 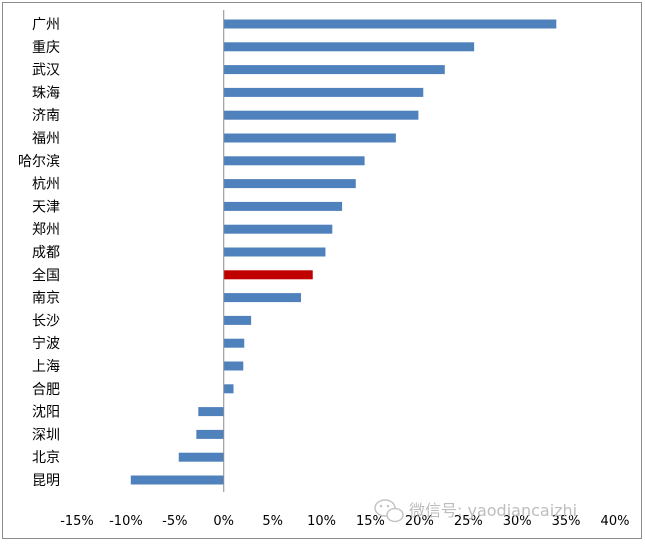 What do you see at coordinates (493, 510) in the screenshot?
I see `watermark-text: 微信号: yaodiancaizhi` at bounding box center [493, 510].